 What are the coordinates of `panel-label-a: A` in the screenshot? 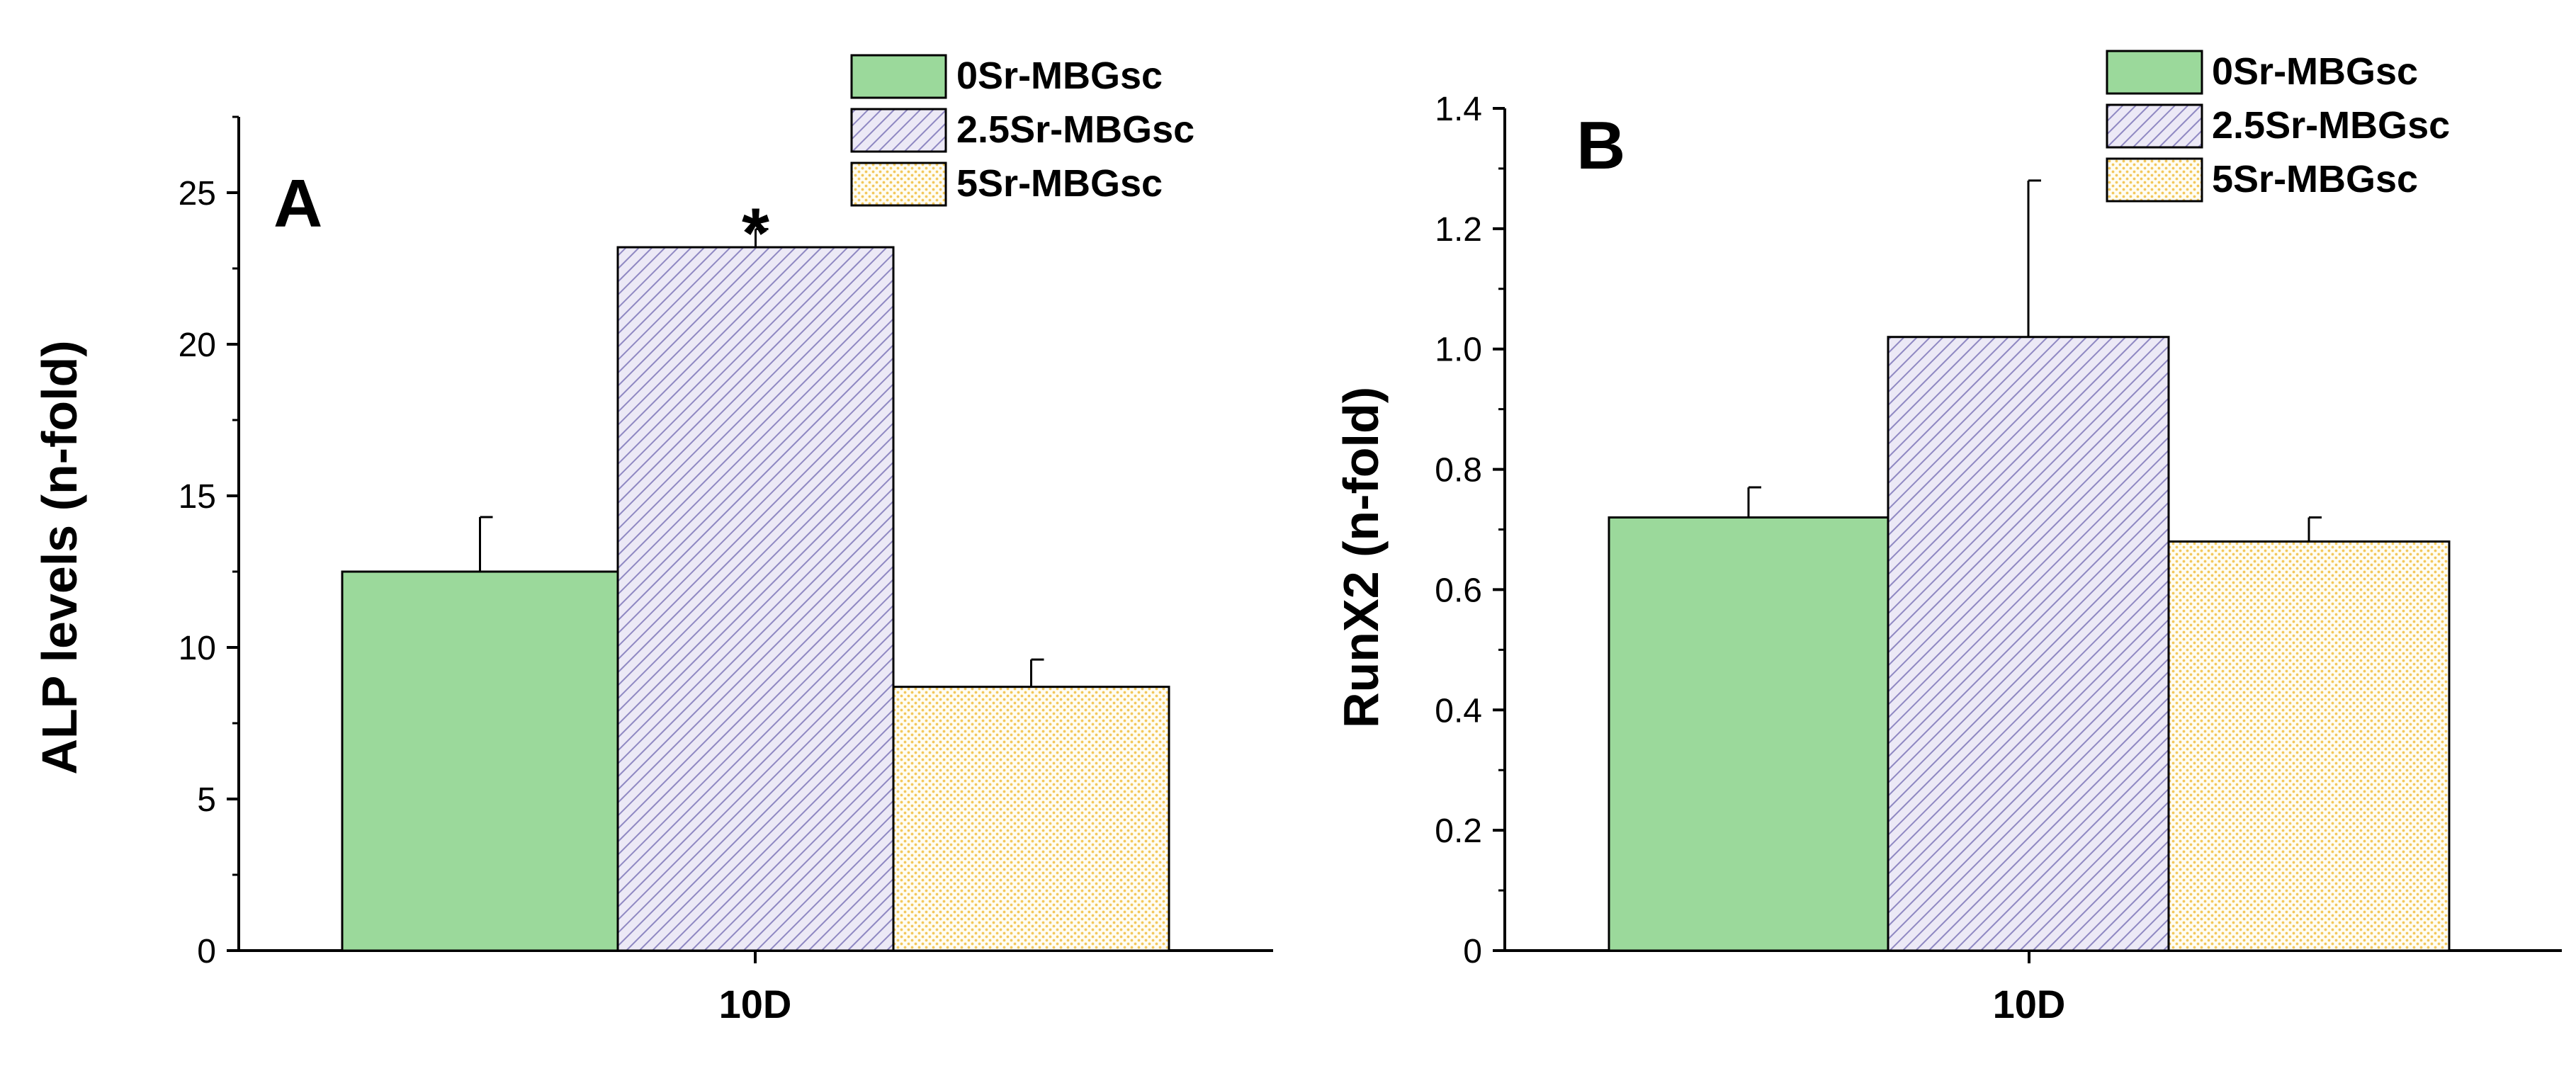 It's located at (297, 204).